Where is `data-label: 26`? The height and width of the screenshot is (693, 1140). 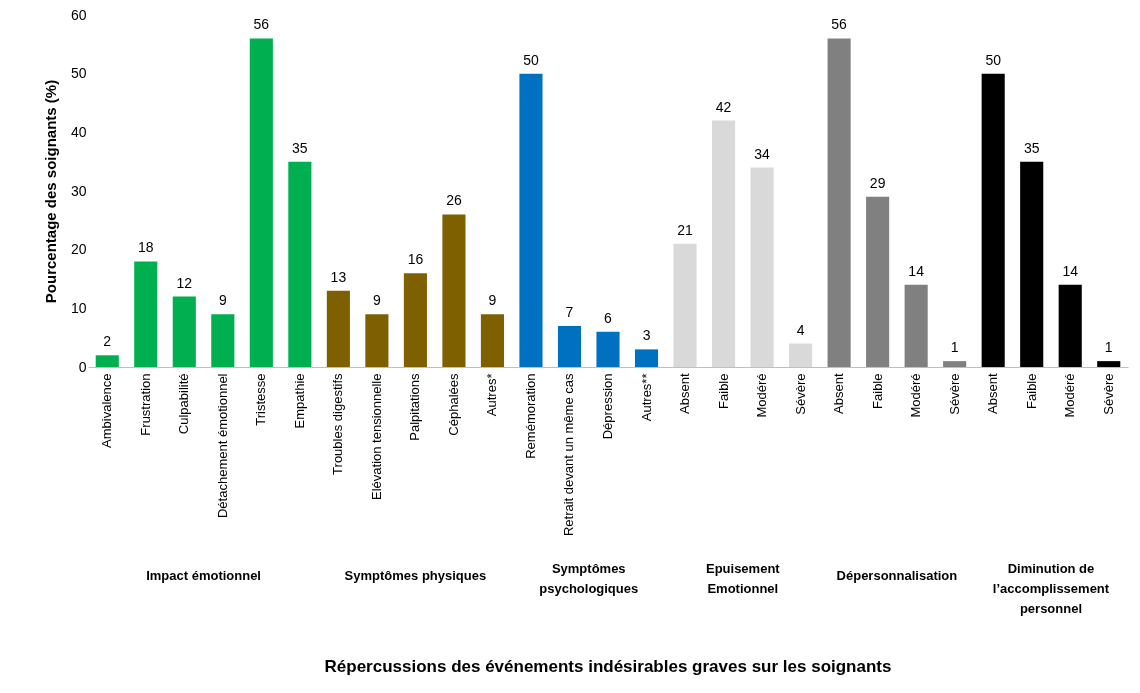 data-label: 26 is located at coordinates (454, 200).